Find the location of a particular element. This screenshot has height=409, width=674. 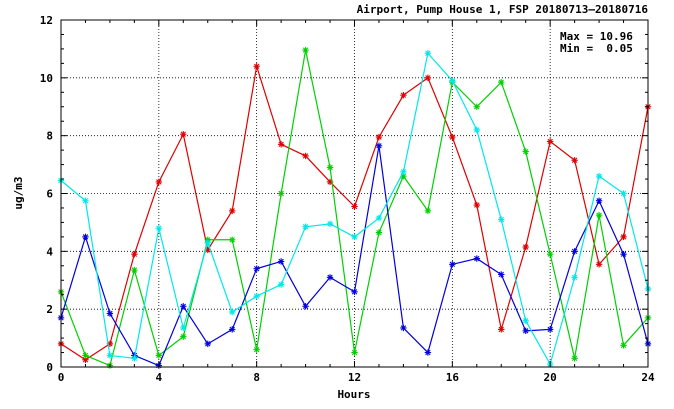

y-tick-label: 12 is located at coordinates (46, 20).